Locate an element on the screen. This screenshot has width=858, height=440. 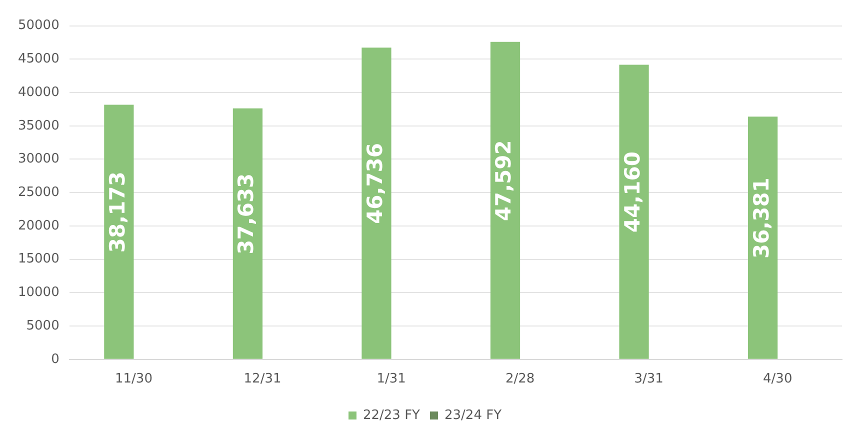
y-tick-label: 30000 is located at coordinates (39, 159).